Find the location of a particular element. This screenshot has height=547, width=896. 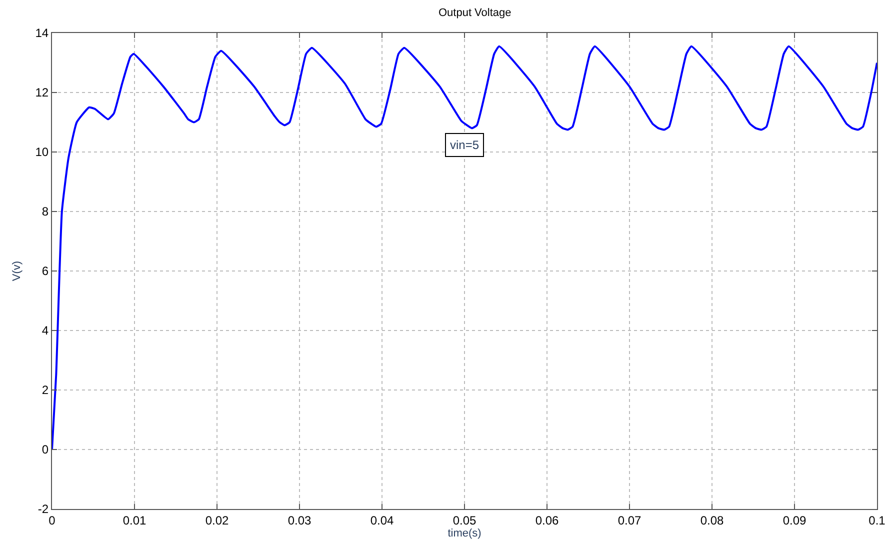

y-tick-label: -2 is located at coordinates (43, 509).